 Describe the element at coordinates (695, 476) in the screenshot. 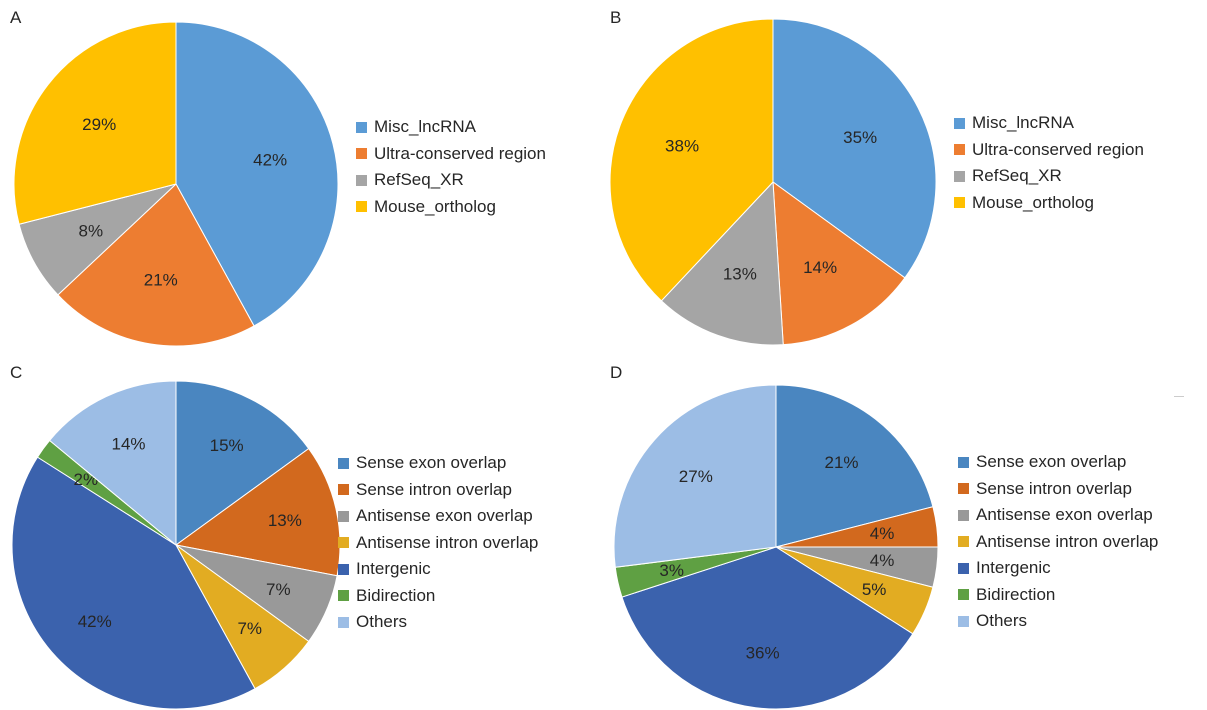

I see `pie-slice-others` at that location.